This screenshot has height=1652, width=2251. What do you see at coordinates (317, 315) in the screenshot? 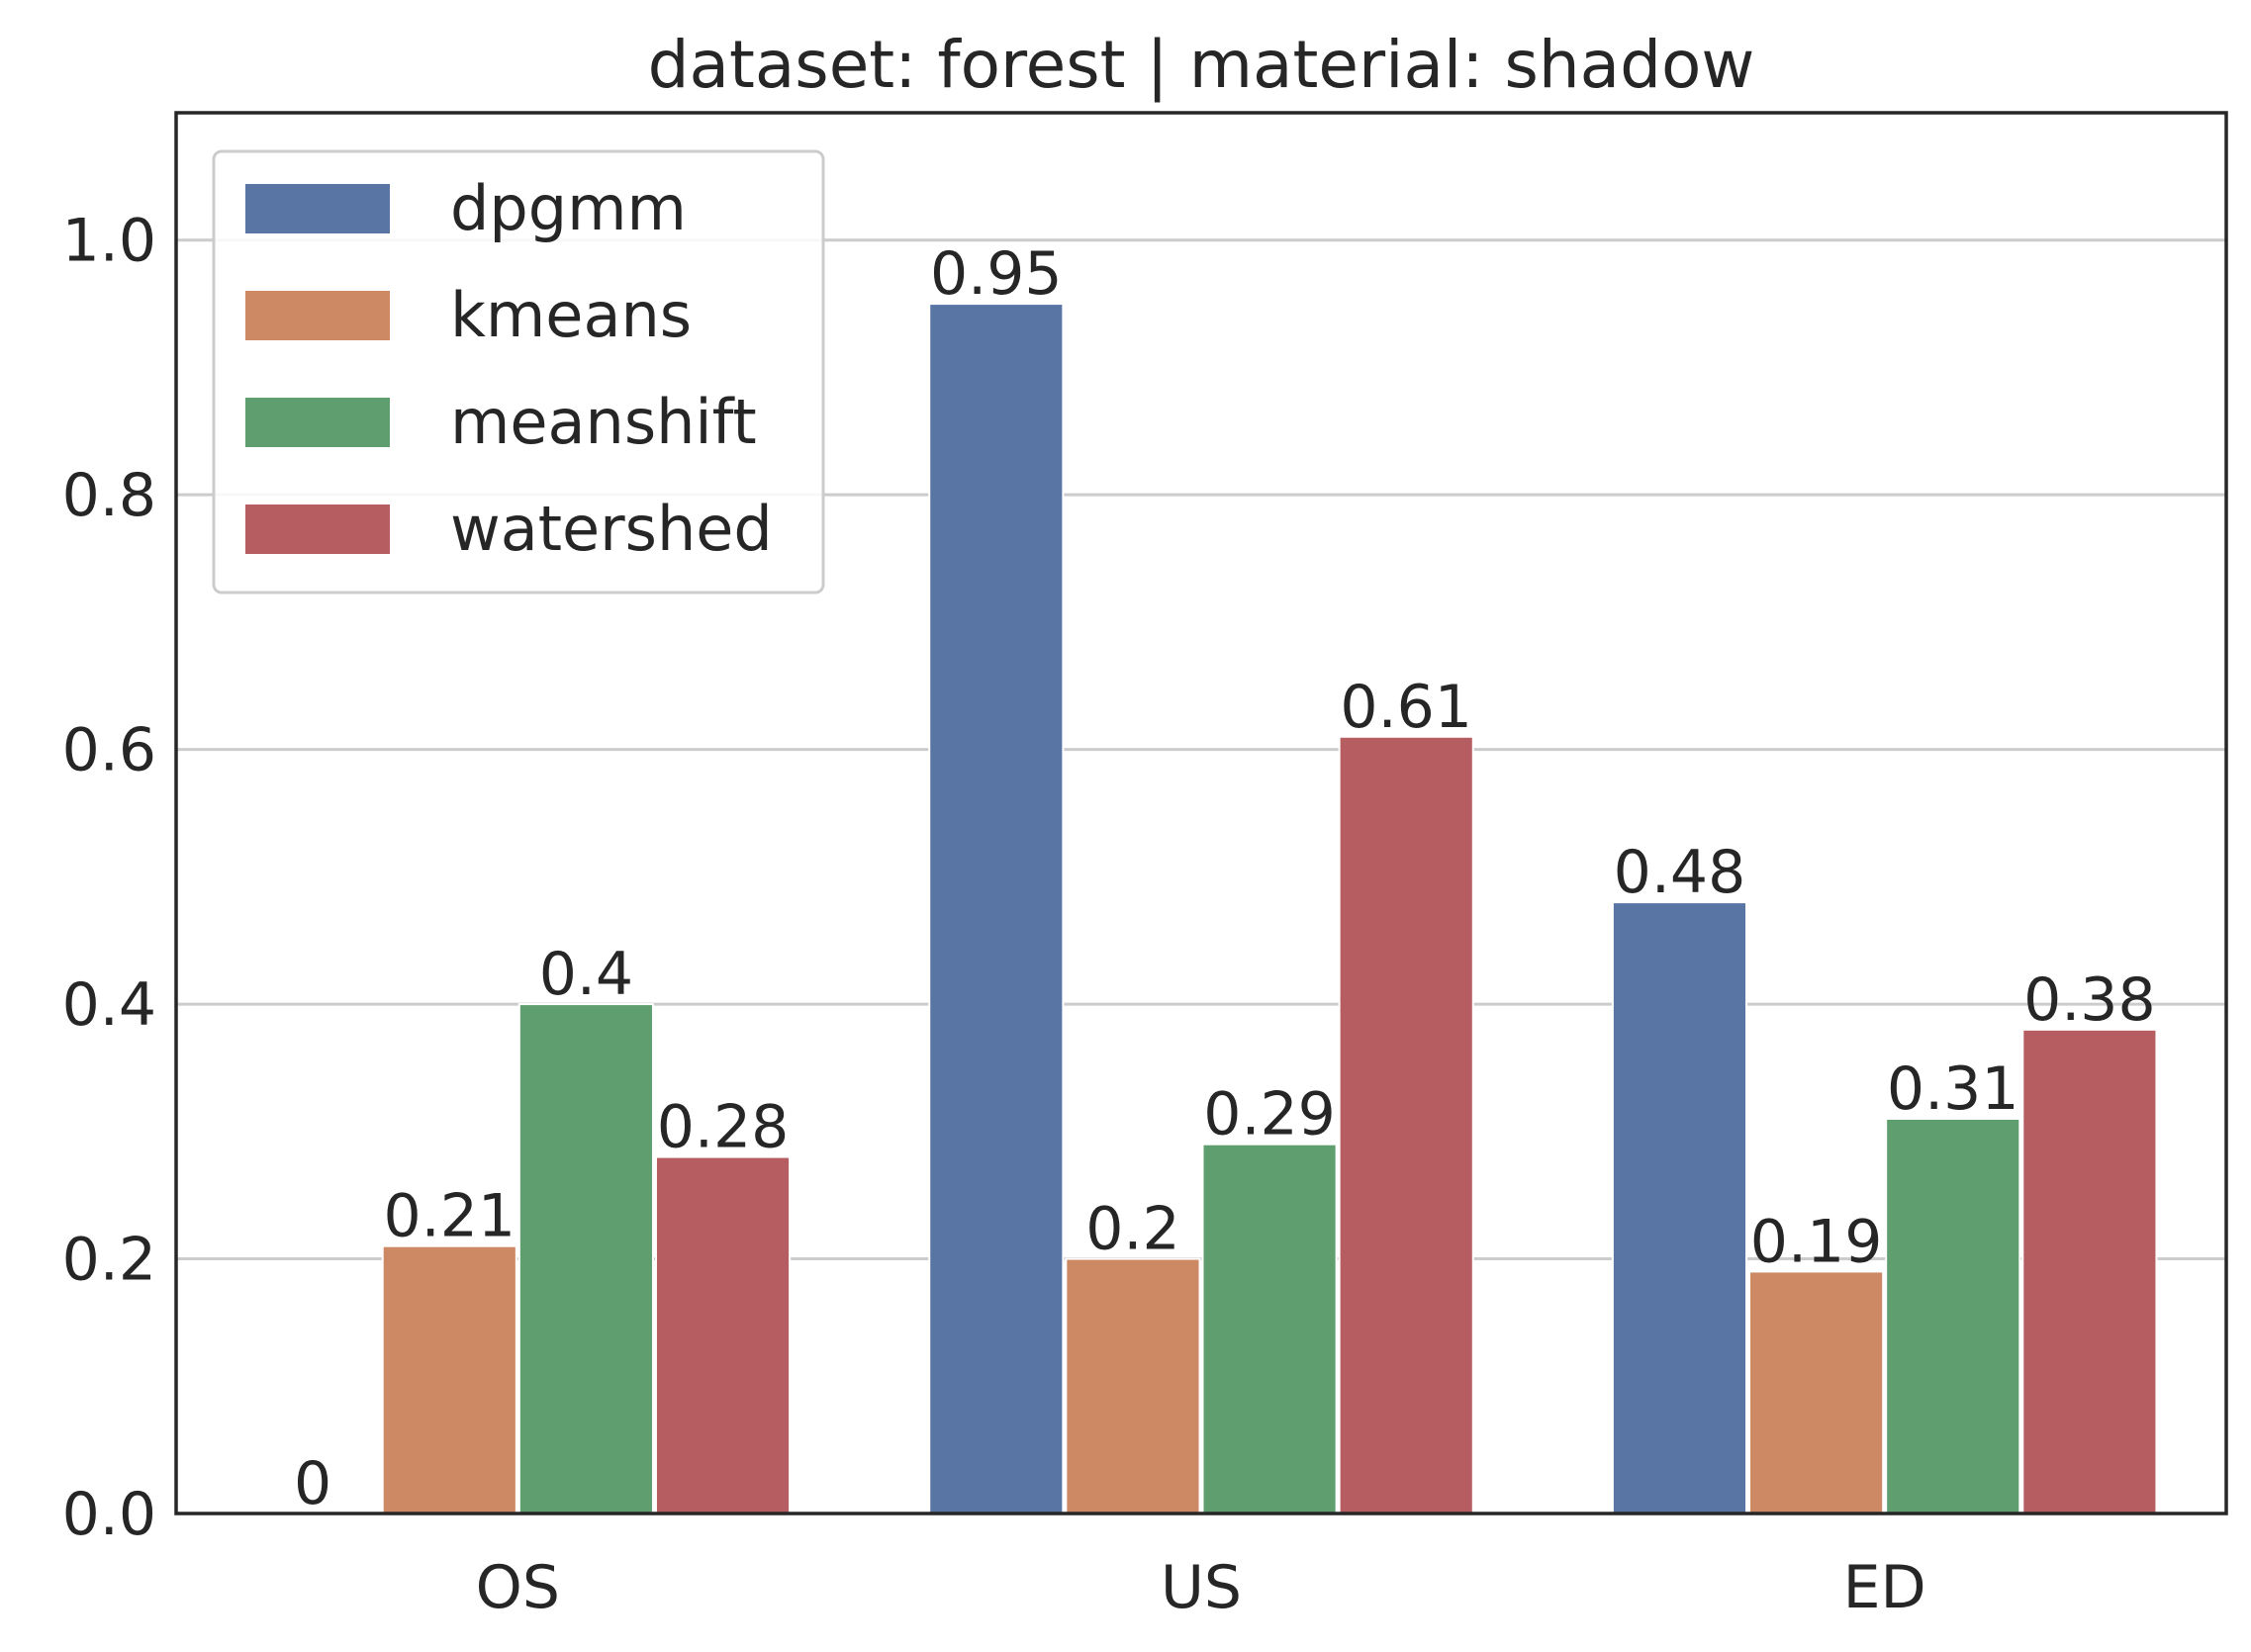
I see `legend-swatch-kmeans` at bounding box center [317, 315].